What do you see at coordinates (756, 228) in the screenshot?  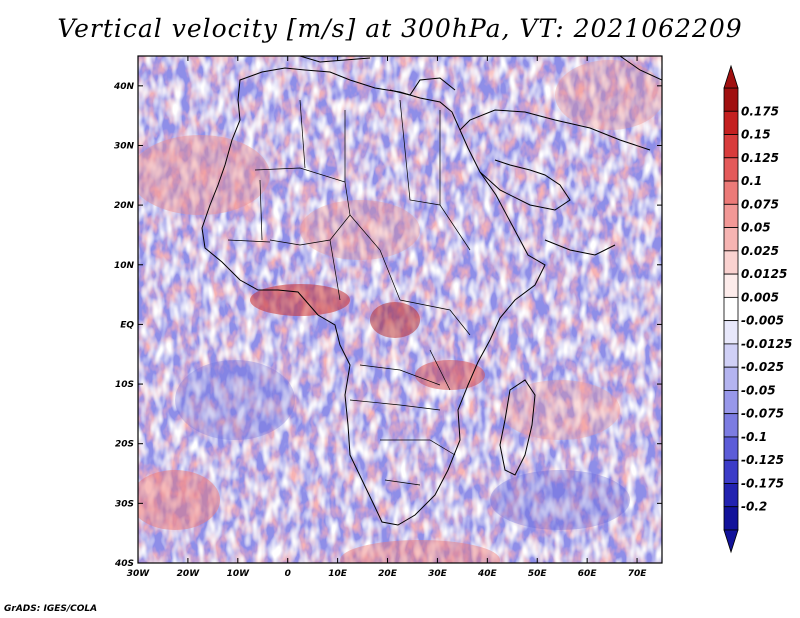 I see `colorbar-label: 0.05` at bounding box center [756, 228].